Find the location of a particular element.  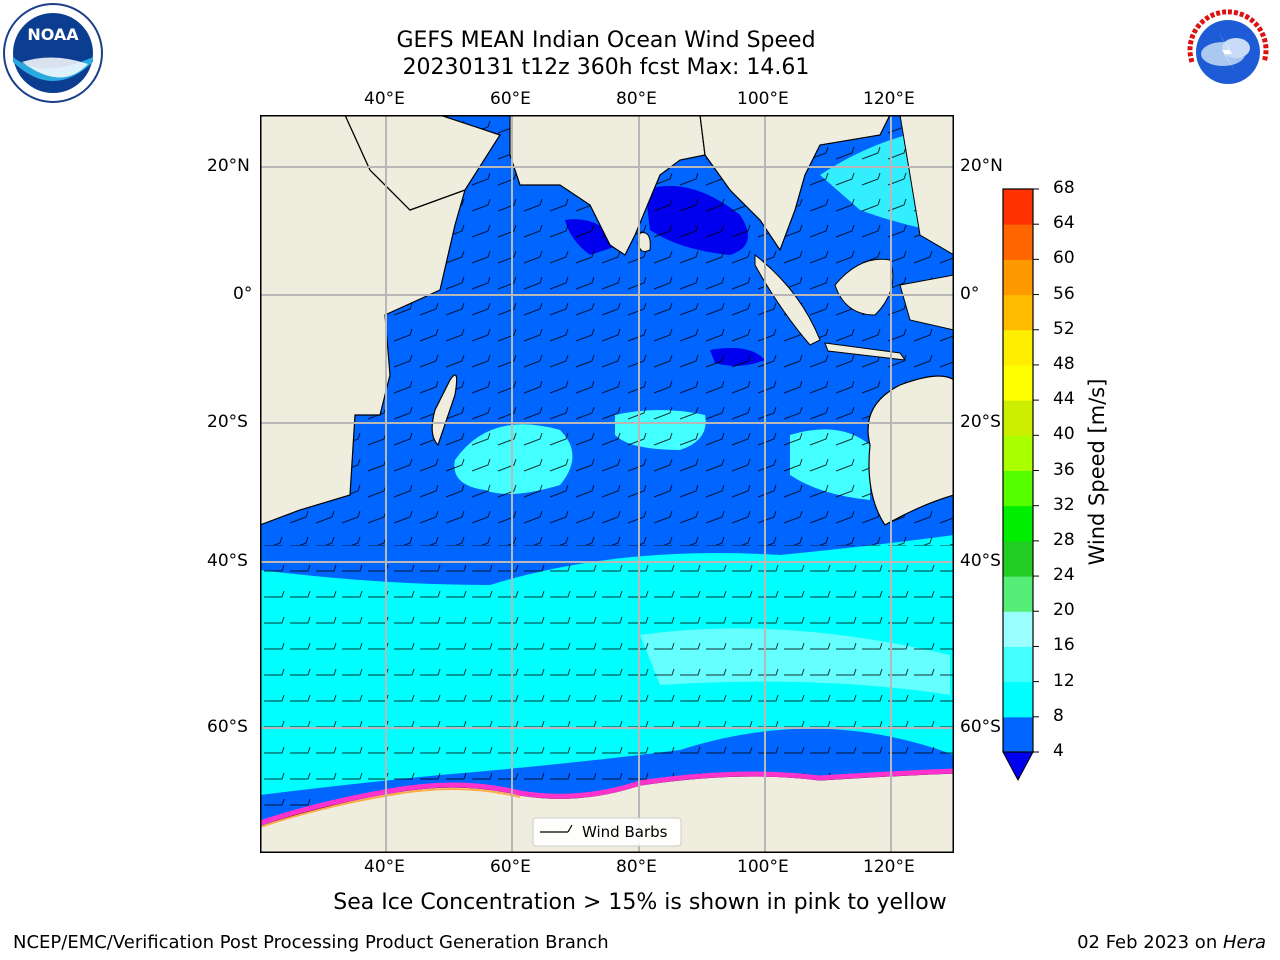

colorbar-tick-label: 56 is located at coordinates (1064, 293).